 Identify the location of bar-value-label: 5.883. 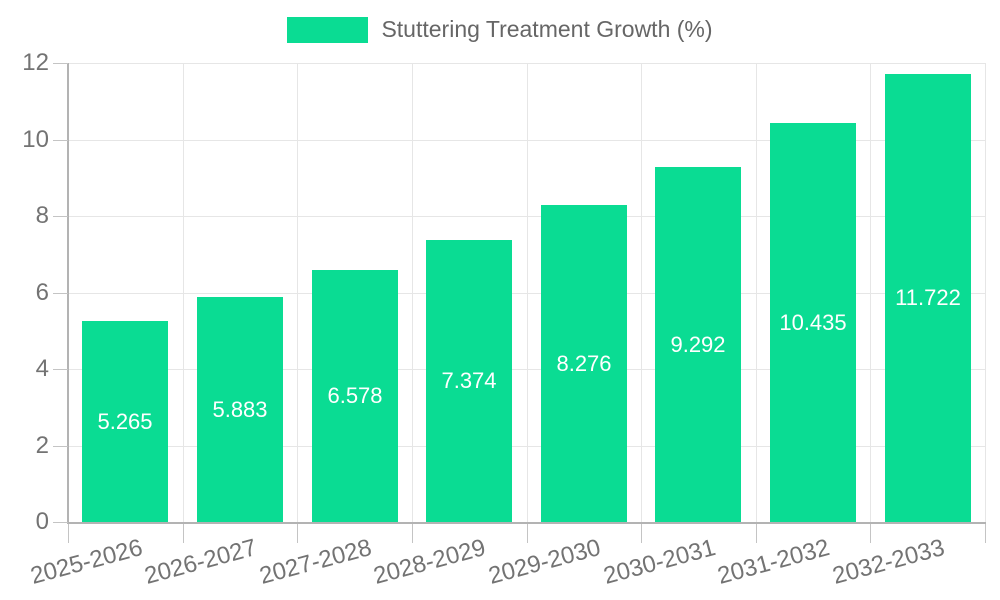
(240, 409).